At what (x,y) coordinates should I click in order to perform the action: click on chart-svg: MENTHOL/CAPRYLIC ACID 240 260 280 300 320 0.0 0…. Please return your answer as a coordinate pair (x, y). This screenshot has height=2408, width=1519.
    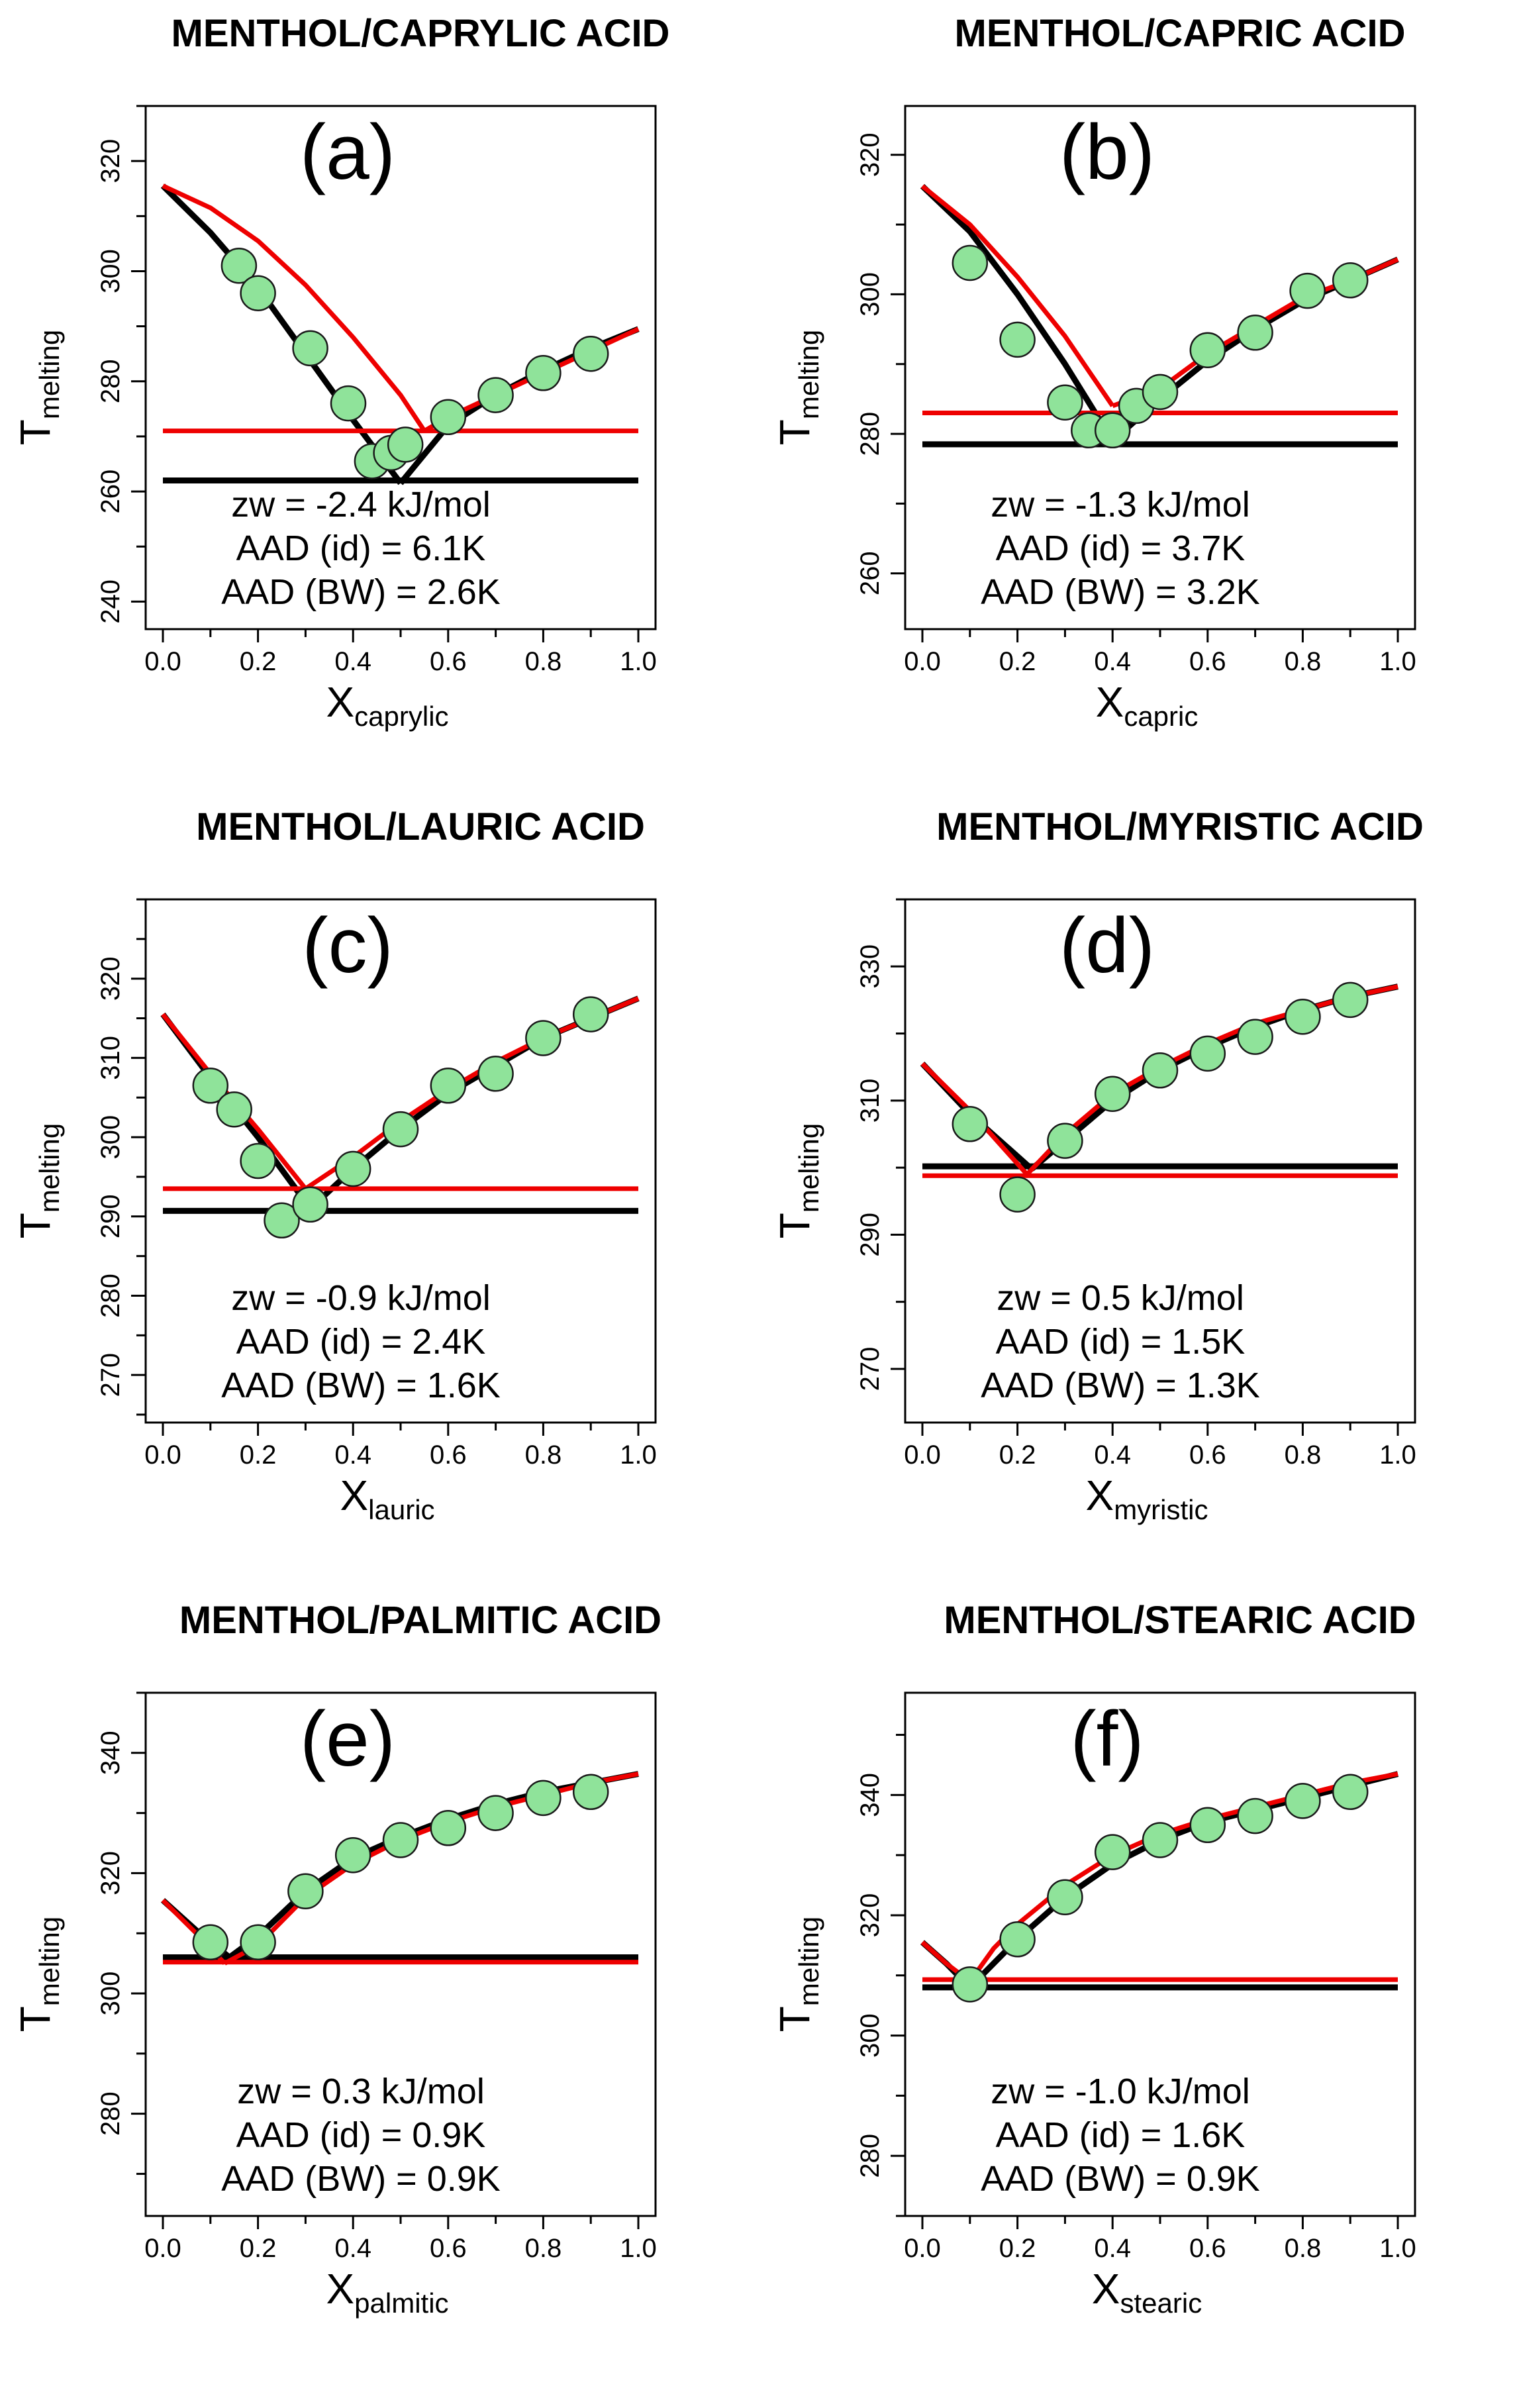
    Looking at the image, I should click on (340, 372).